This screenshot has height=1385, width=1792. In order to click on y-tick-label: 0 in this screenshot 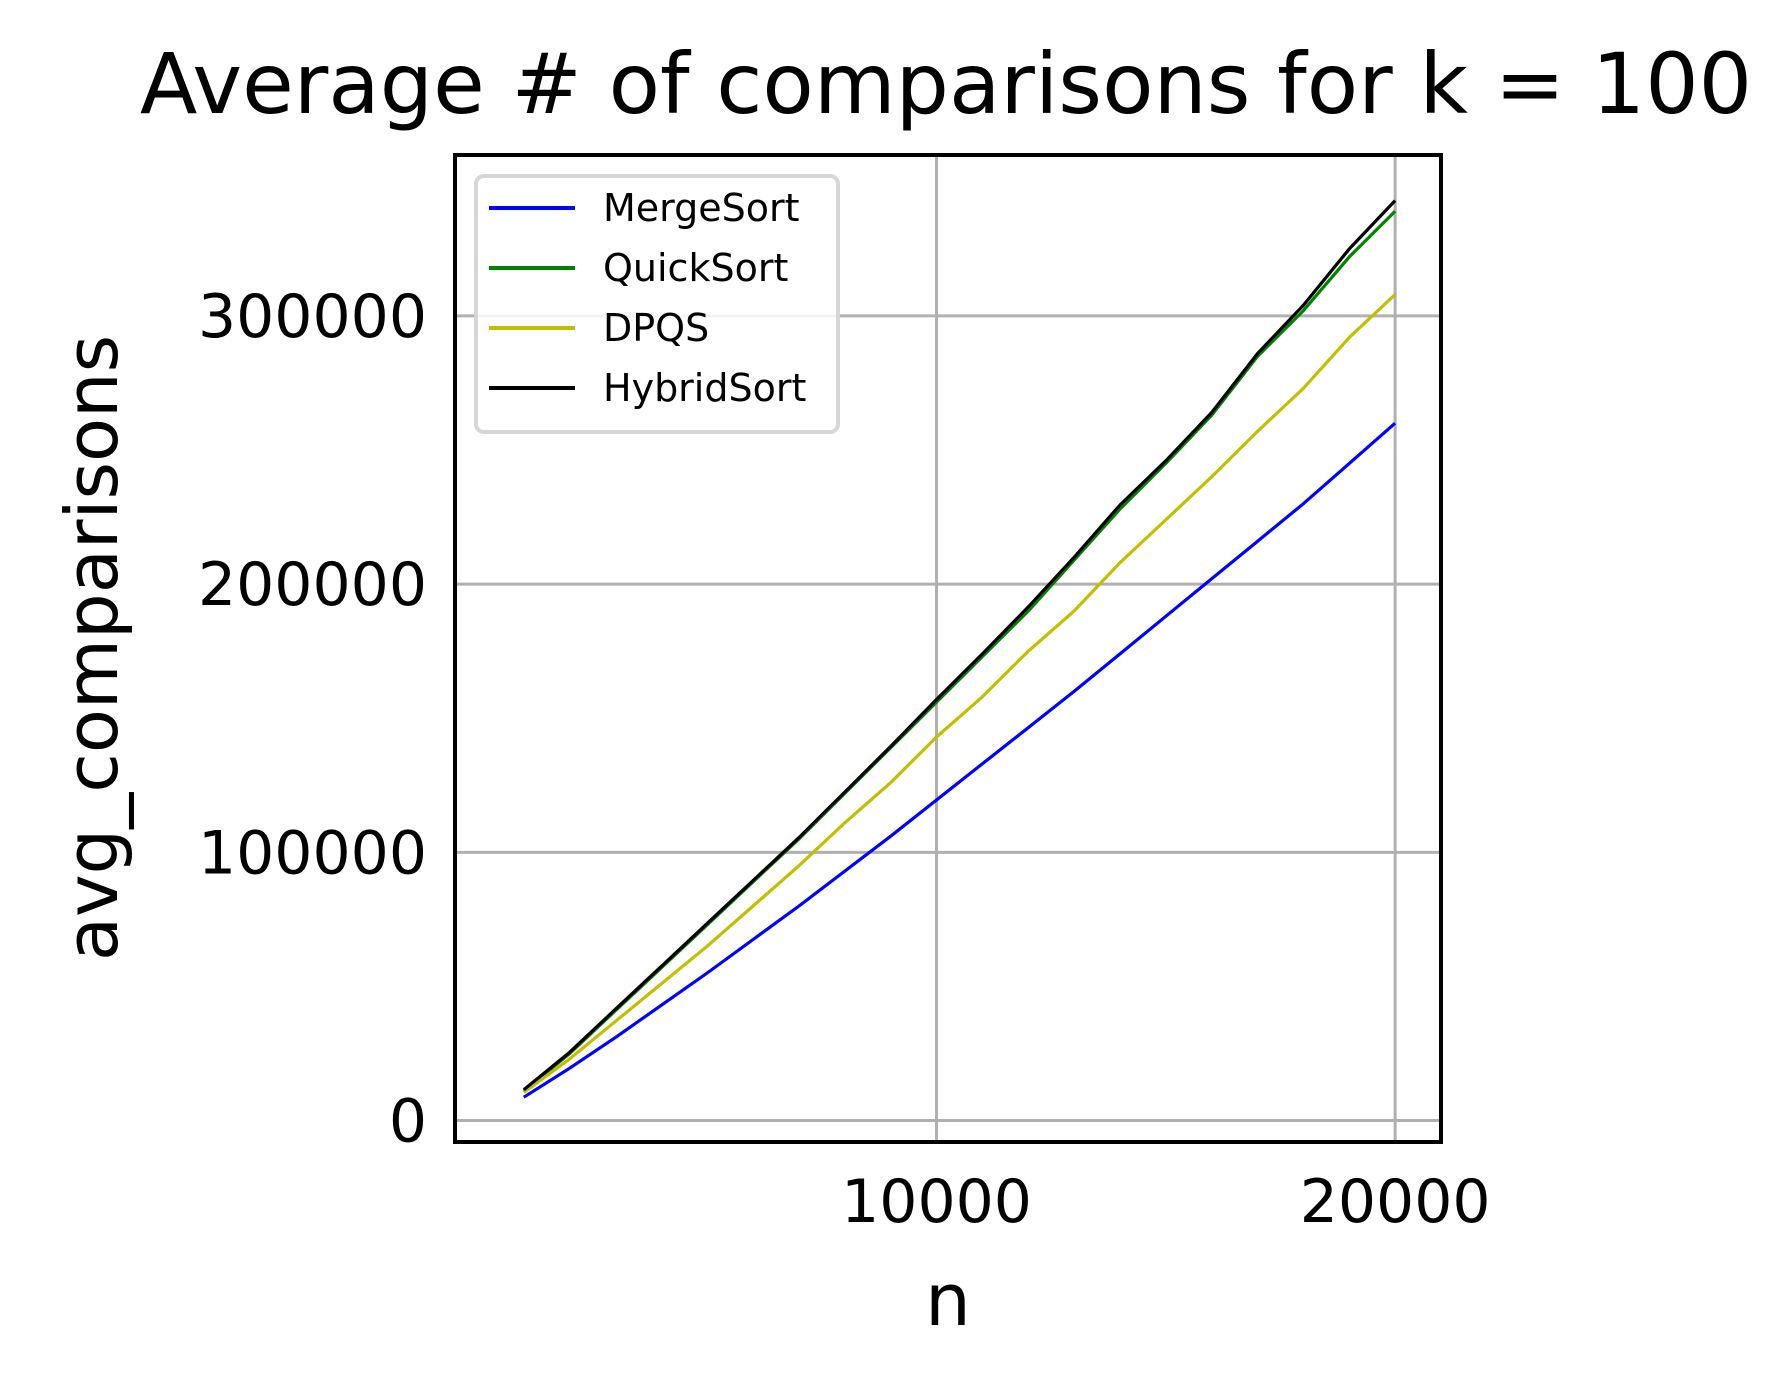, I will do `click(408, 1122)`.